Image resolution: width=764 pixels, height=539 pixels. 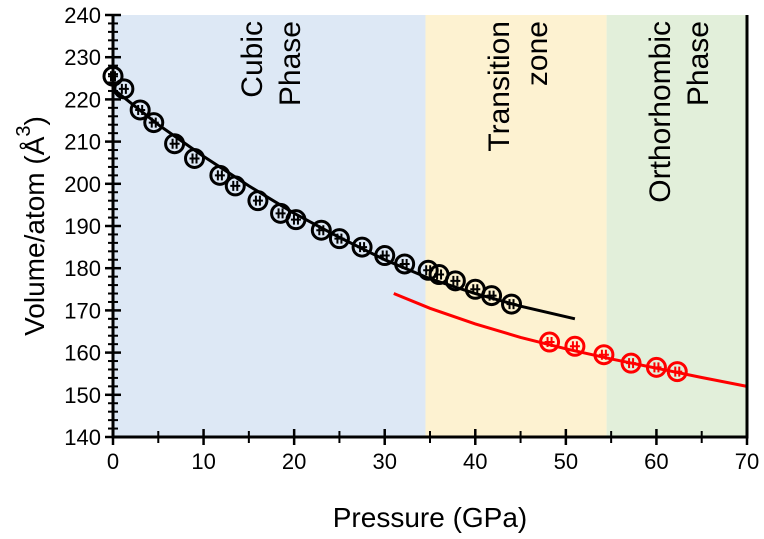 I want to click on x-axis-label: Pressure (GPa), so click(x=430, y=517).